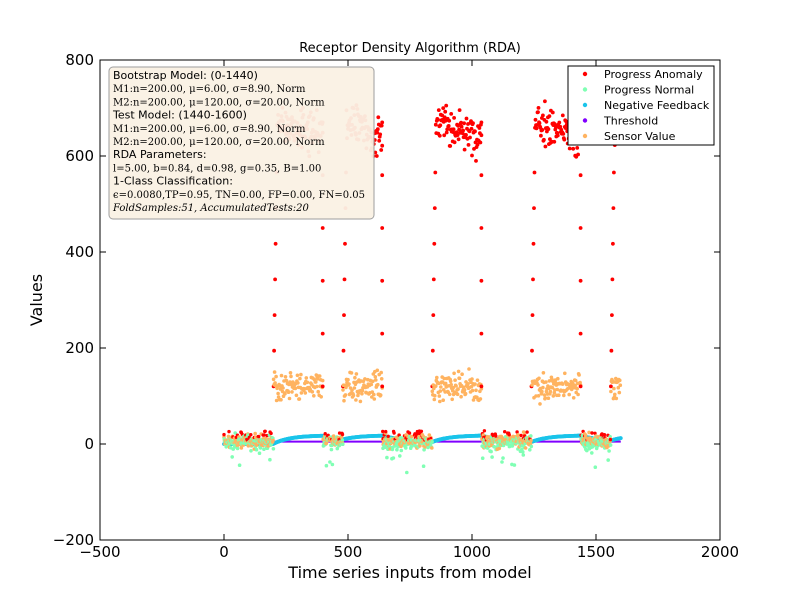  What do you see at coordinates (596, 552) in the screenshot?
I see `x-tick-label: 1500` at bounding box center [596, 552].